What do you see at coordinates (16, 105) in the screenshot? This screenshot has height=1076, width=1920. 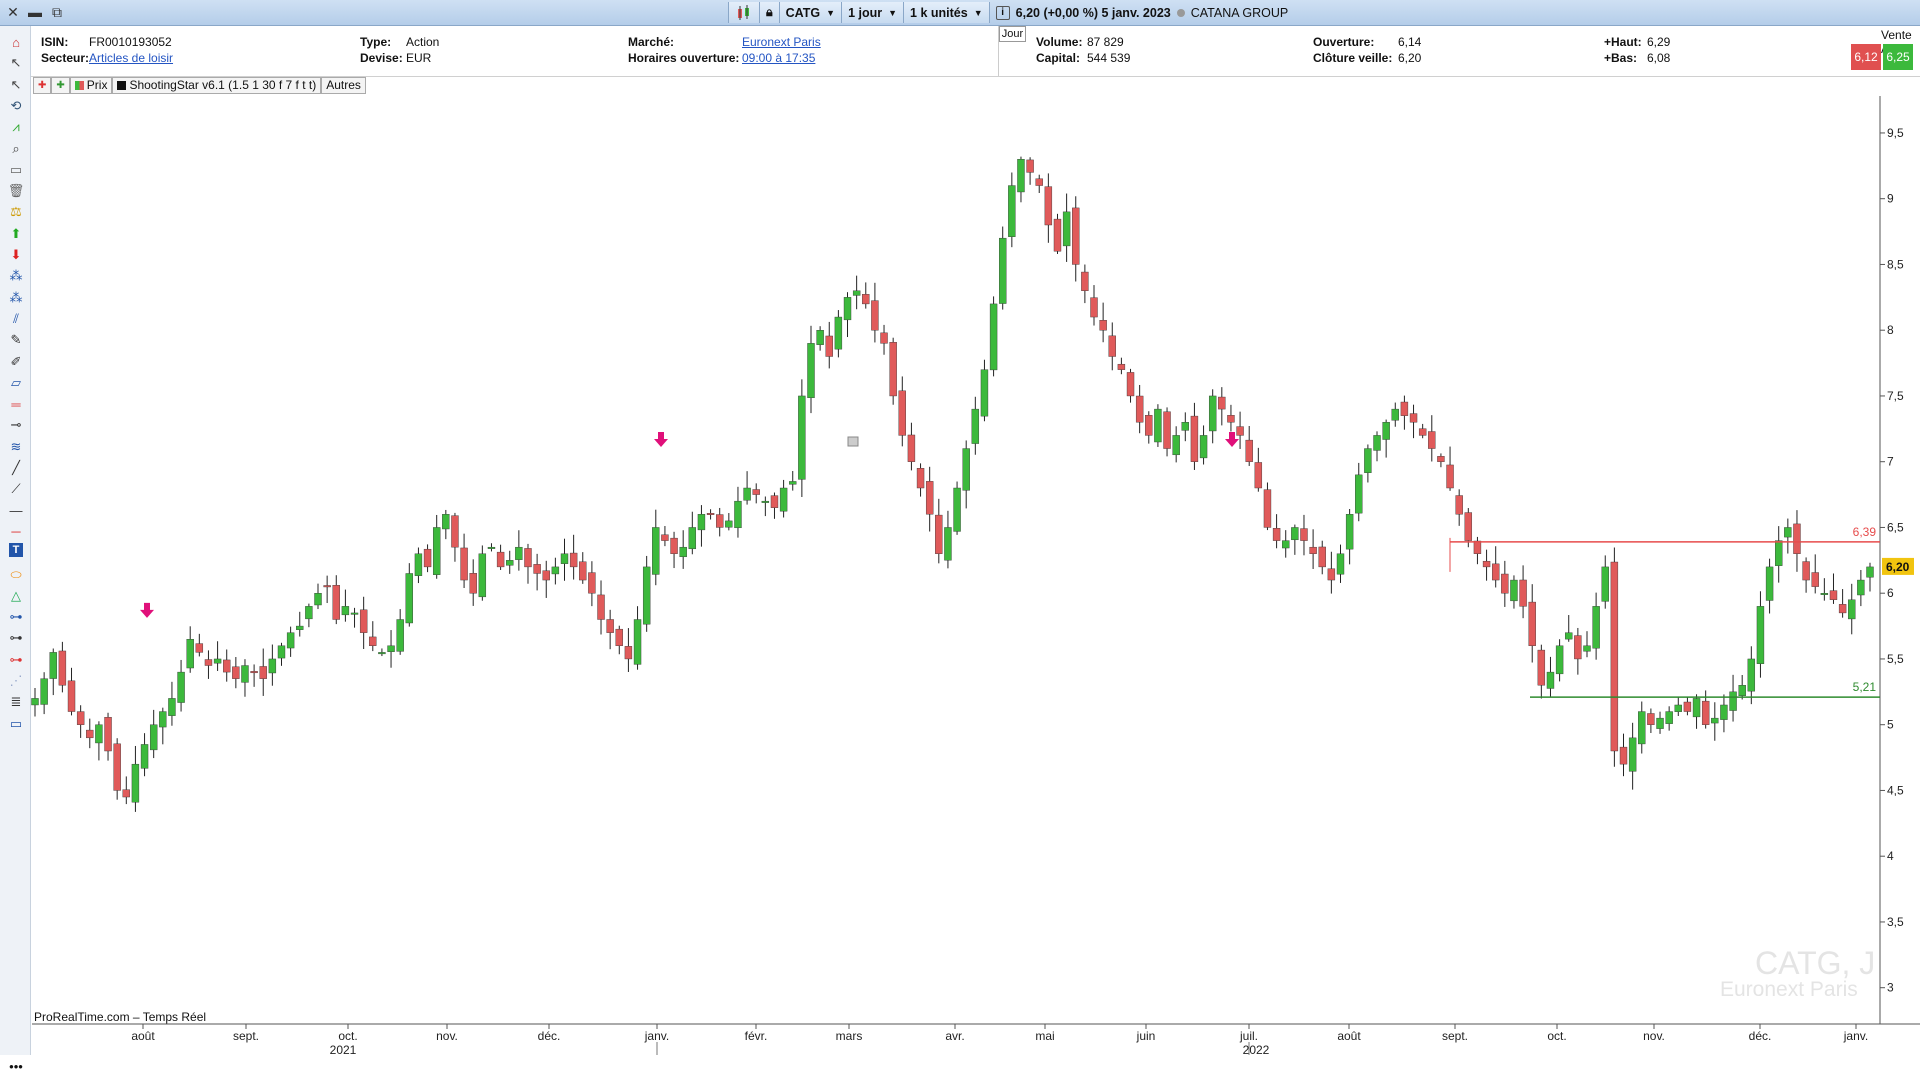 I see `lasso-icon: ⟲` at bounding box center [16, 105].